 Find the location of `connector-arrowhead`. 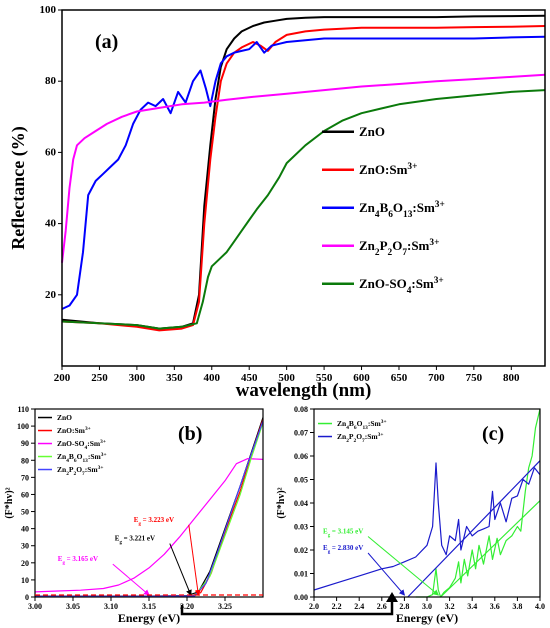

connector-arrowhead is located at coordinates (392, 597).